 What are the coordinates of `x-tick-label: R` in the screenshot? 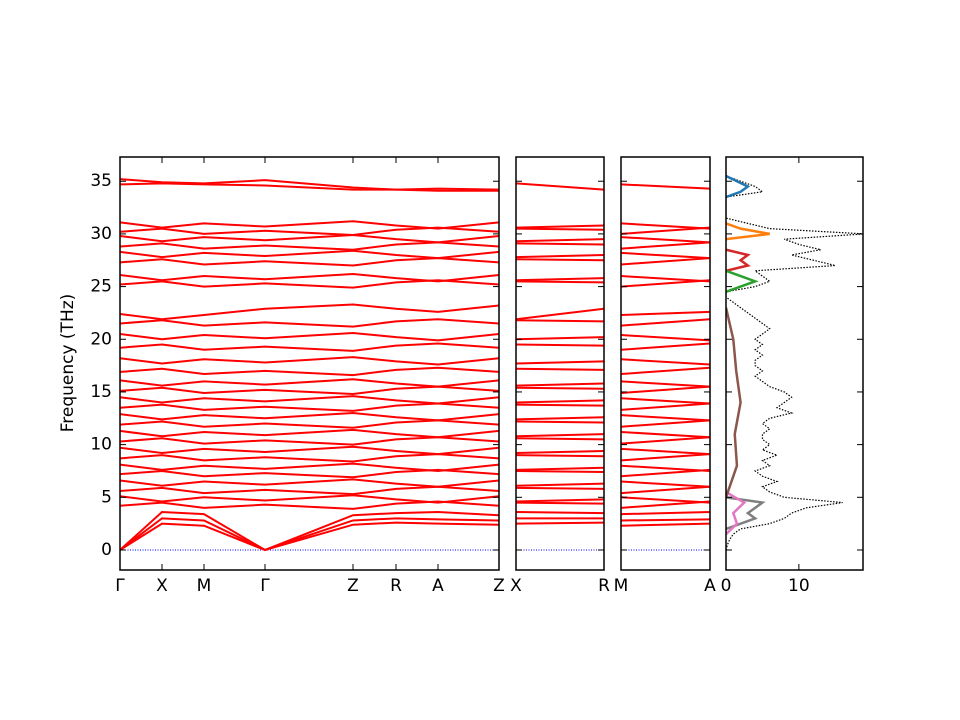 It's located at (604, 586).